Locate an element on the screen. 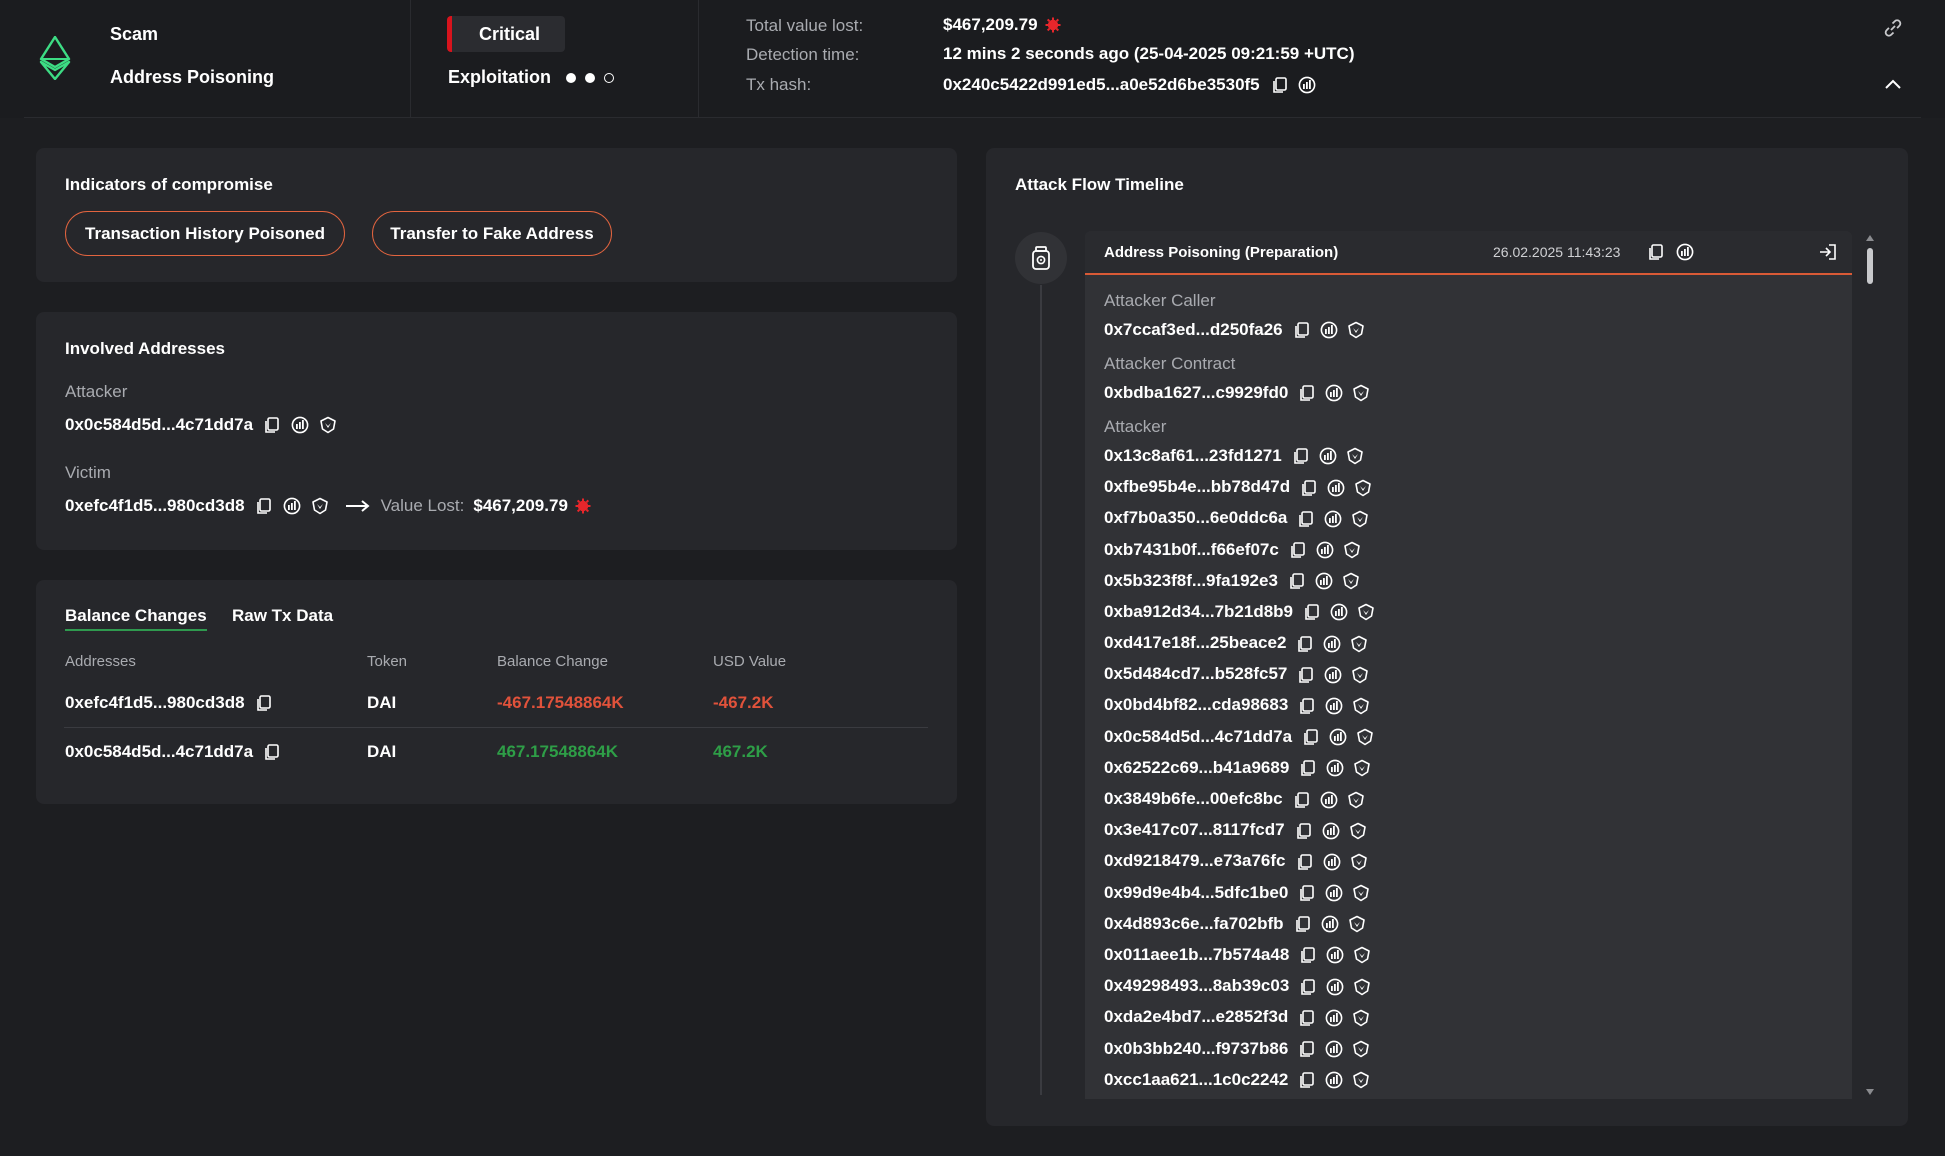 Image resolution: width=1945 pixels, height=1156 pixels. attacker-address: 0x99d9e4b4...5dfc1be0 is located at coordinates (1196, 892).